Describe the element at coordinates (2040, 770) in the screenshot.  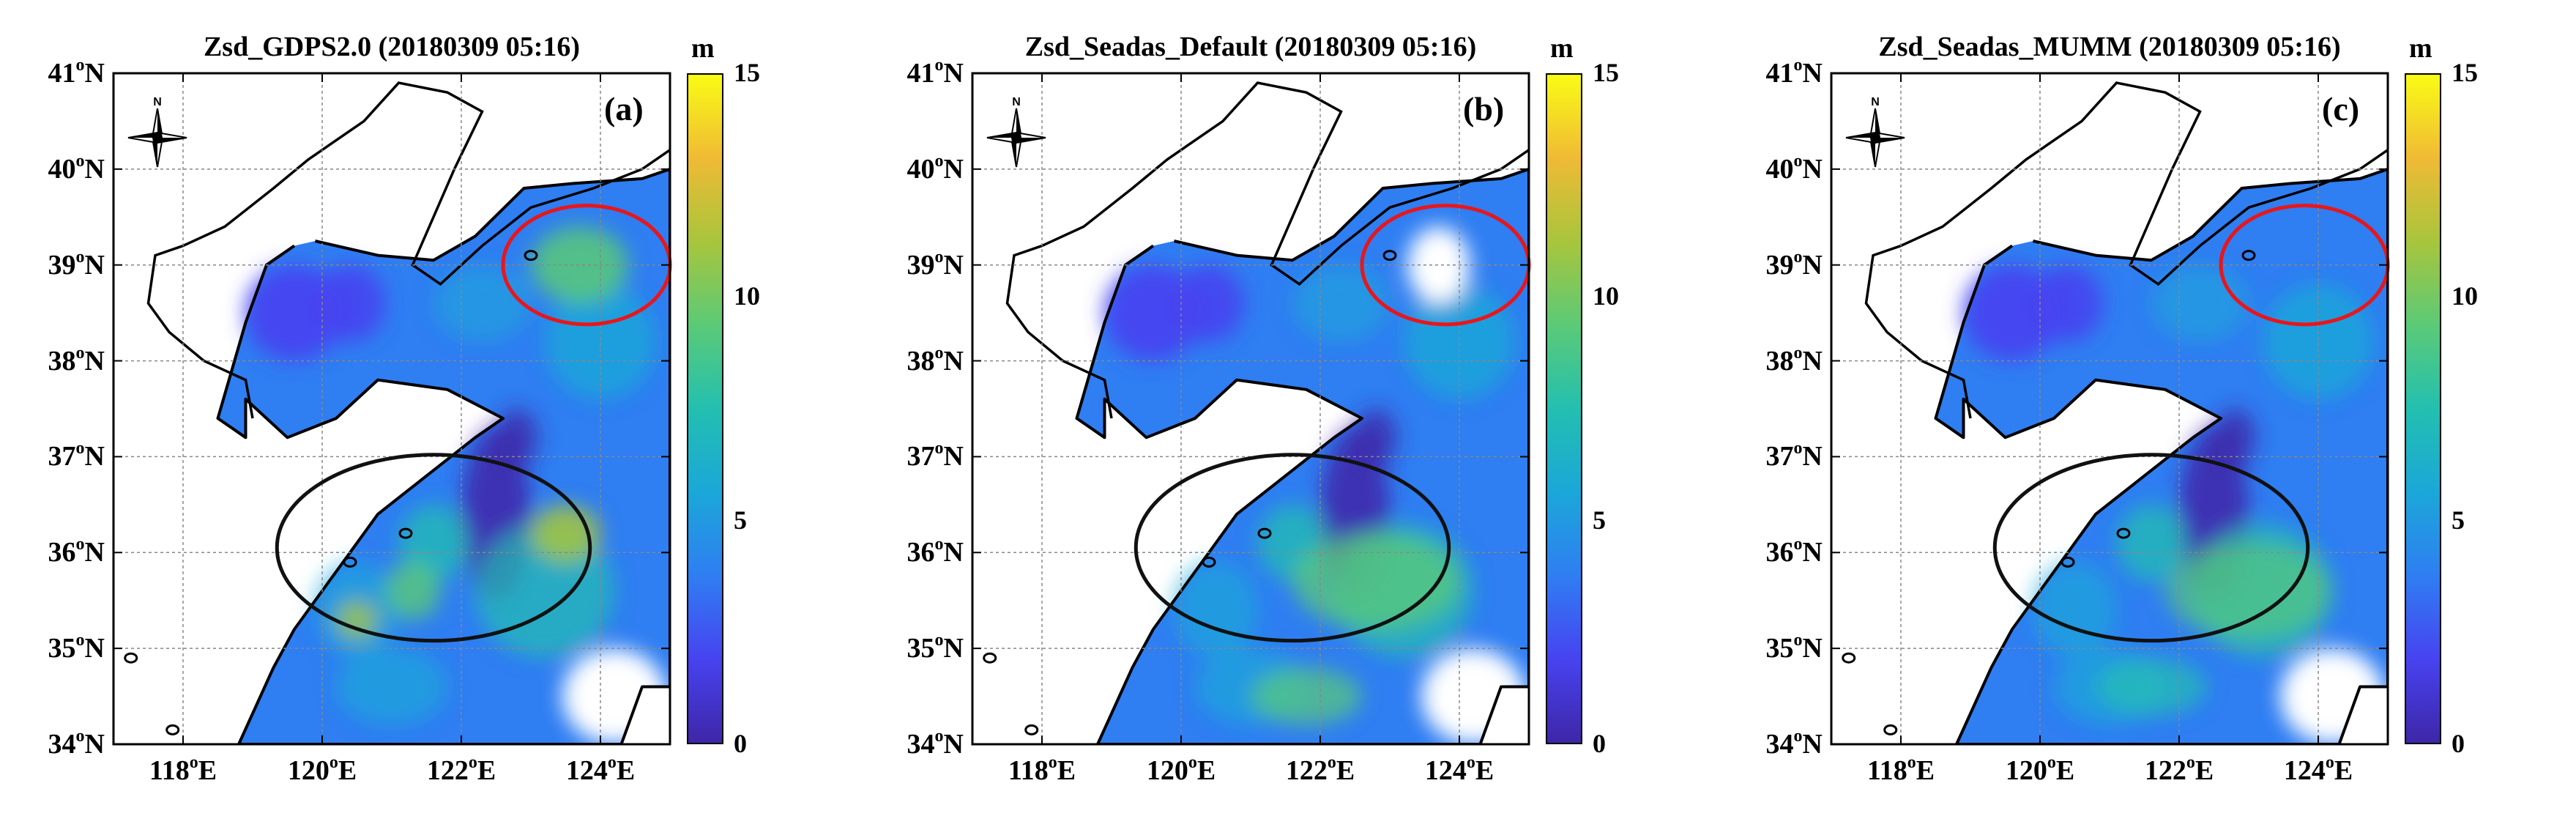
I see `lon-tick-label: 120oE` at that location.